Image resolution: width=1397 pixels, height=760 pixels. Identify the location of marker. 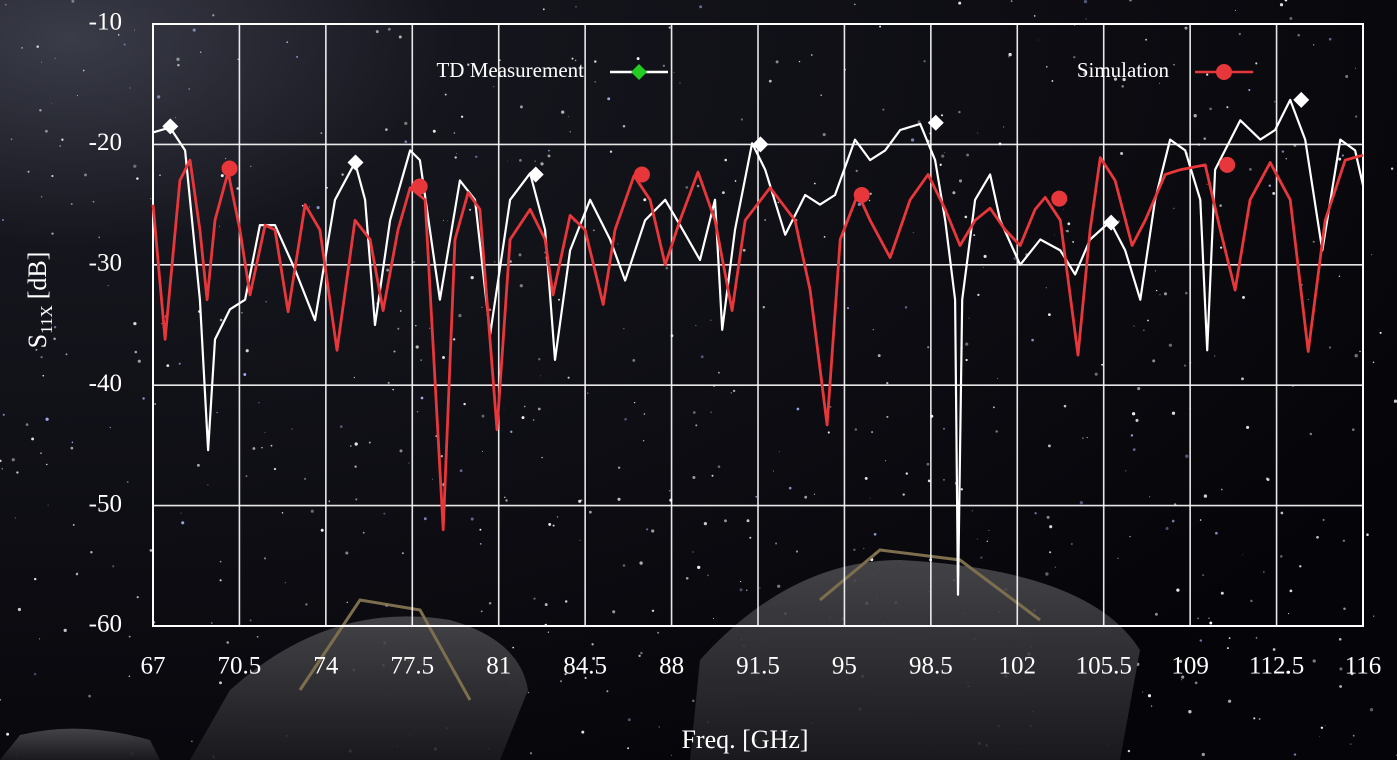
(170, 126).